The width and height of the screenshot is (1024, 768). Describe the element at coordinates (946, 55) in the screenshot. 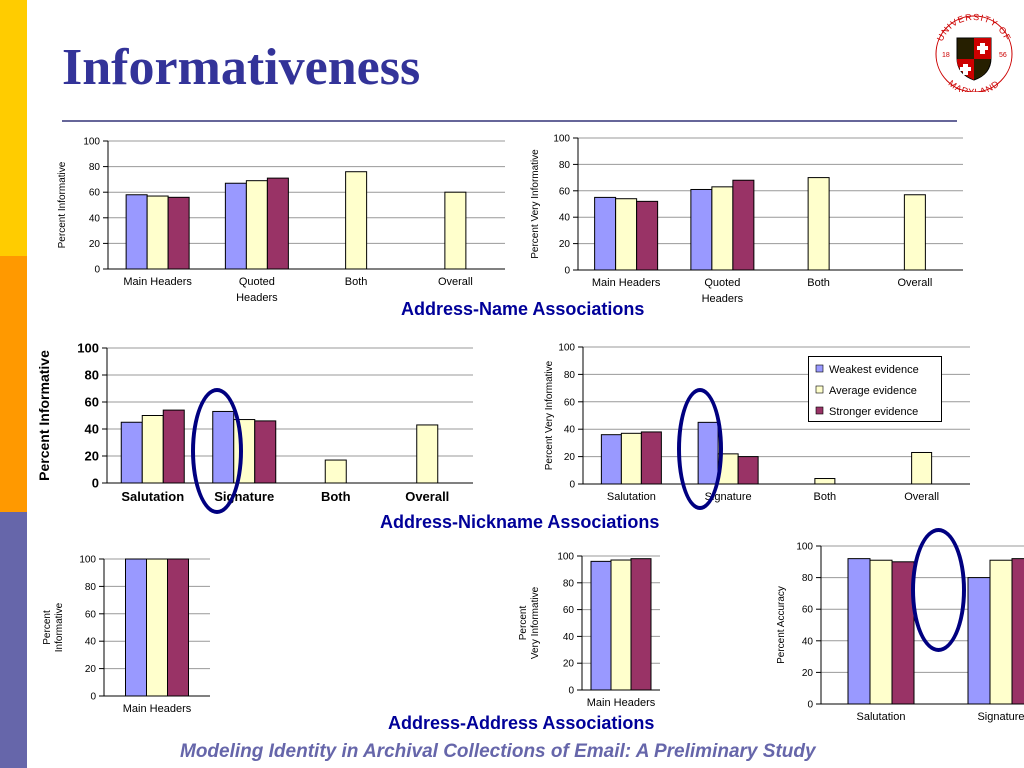

I see `svg-text: 18` at that location.